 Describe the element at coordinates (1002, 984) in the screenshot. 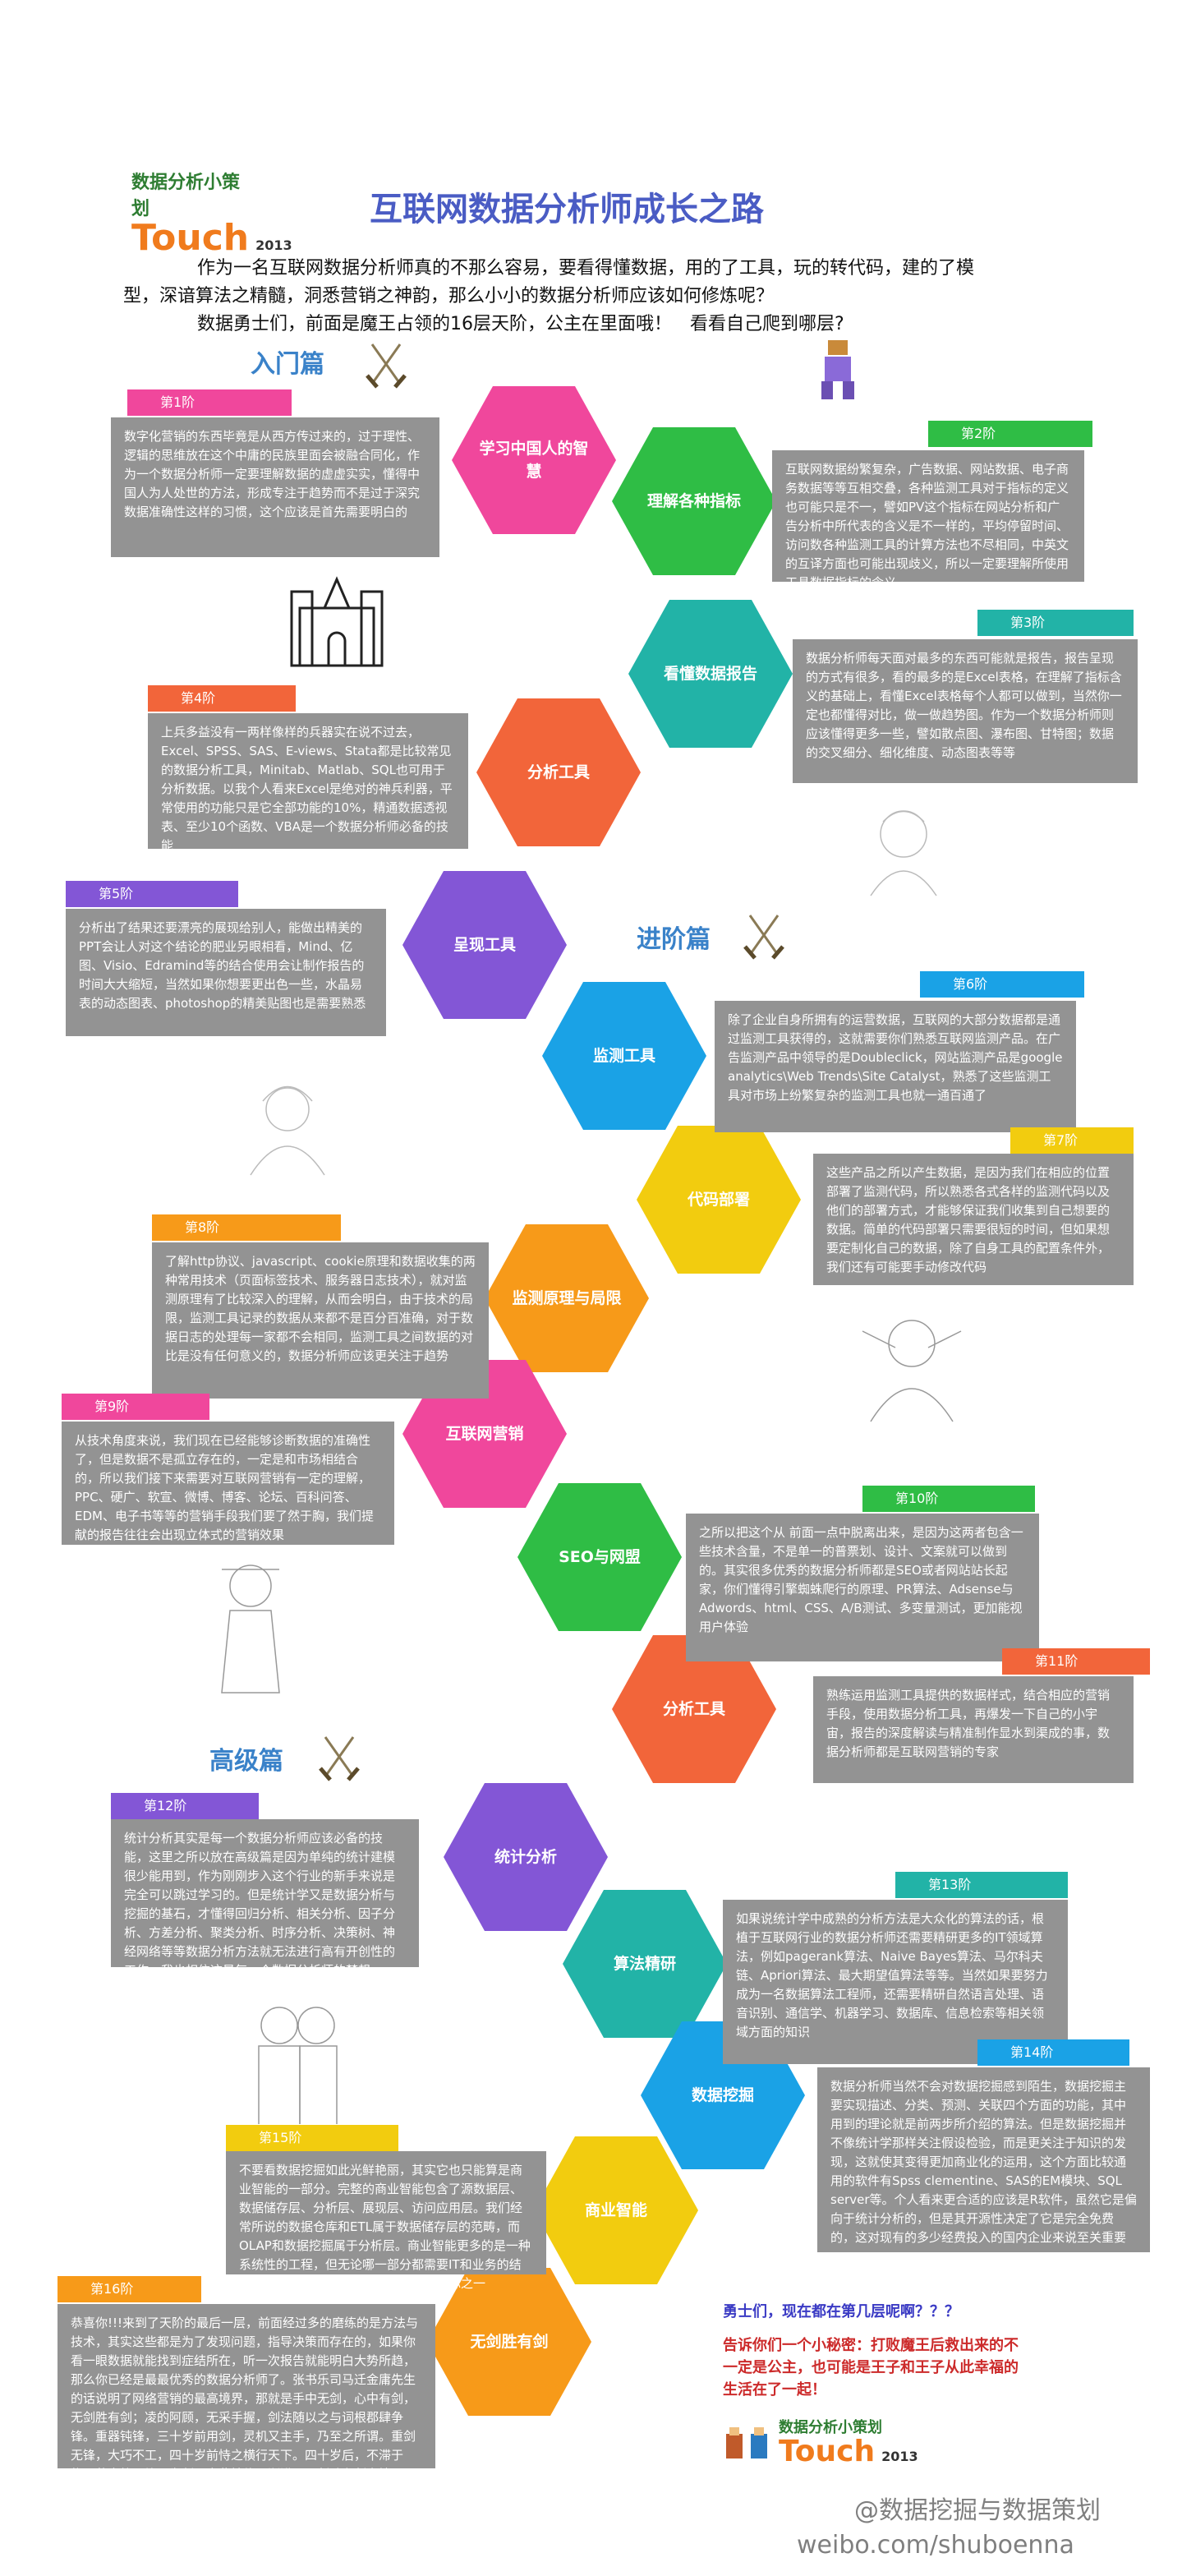

I see `step-6-tag: 第6阶` at that location.